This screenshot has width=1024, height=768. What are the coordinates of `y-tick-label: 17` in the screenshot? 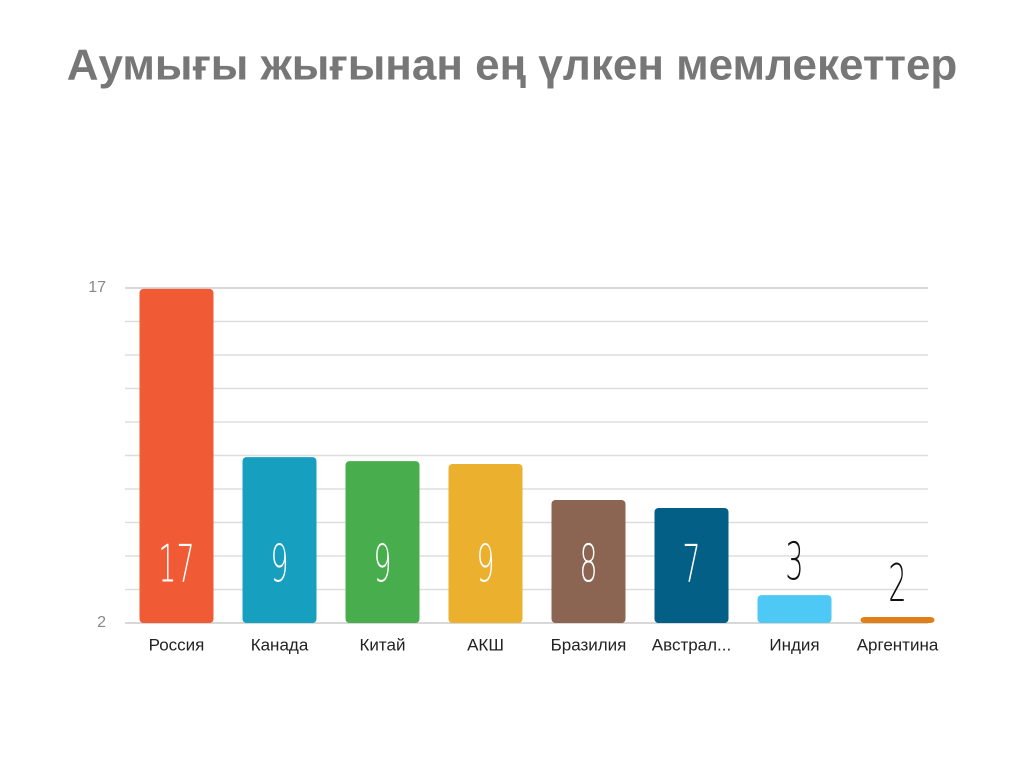 It's located at (97, 287).